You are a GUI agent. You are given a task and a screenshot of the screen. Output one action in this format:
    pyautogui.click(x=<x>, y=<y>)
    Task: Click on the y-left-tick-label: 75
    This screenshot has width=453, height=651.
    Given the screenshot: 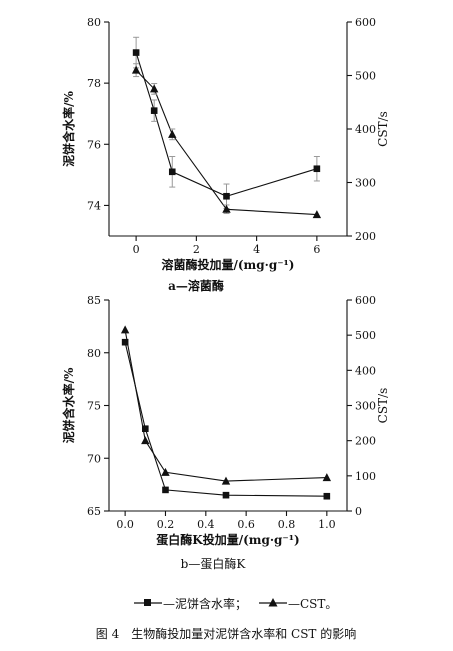 What is the action you would take?
    pyautogui.click(x=94, y=406)
    